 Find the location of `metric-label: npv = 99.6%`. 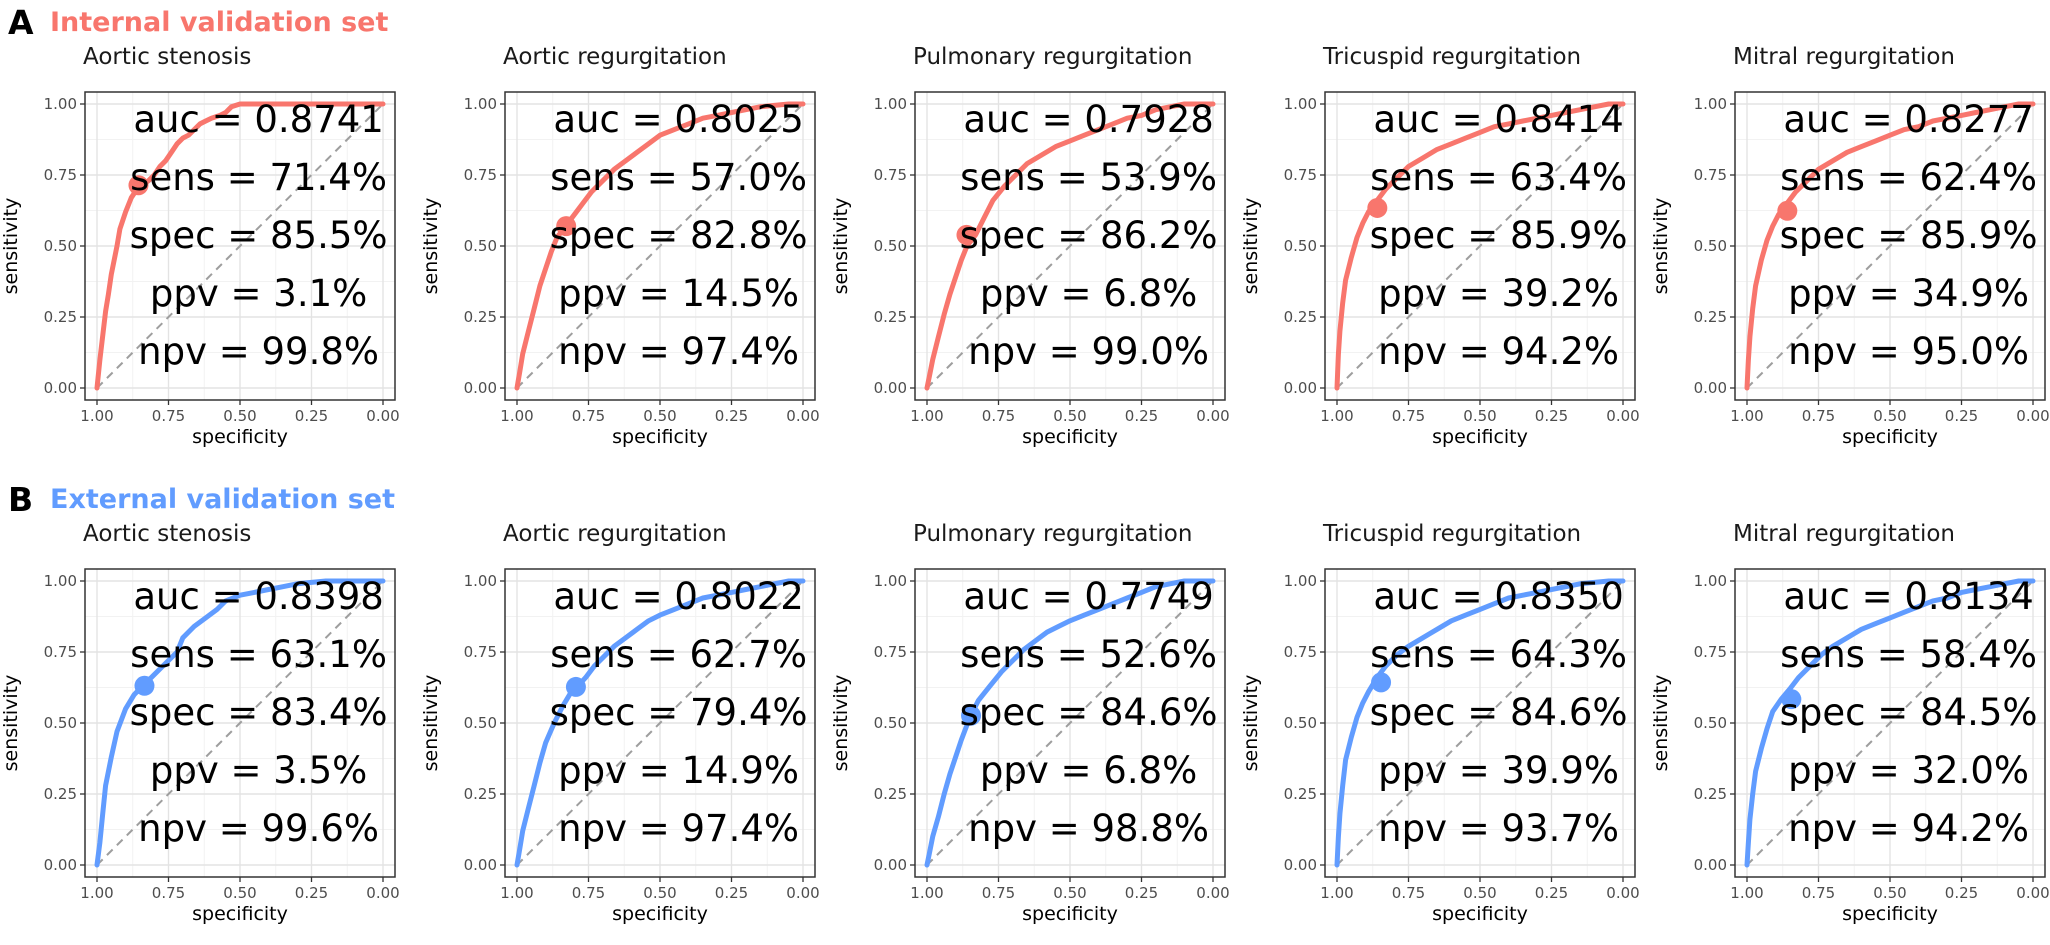

metric-label: npv = 99.6% is located at coordinates (258, 828).